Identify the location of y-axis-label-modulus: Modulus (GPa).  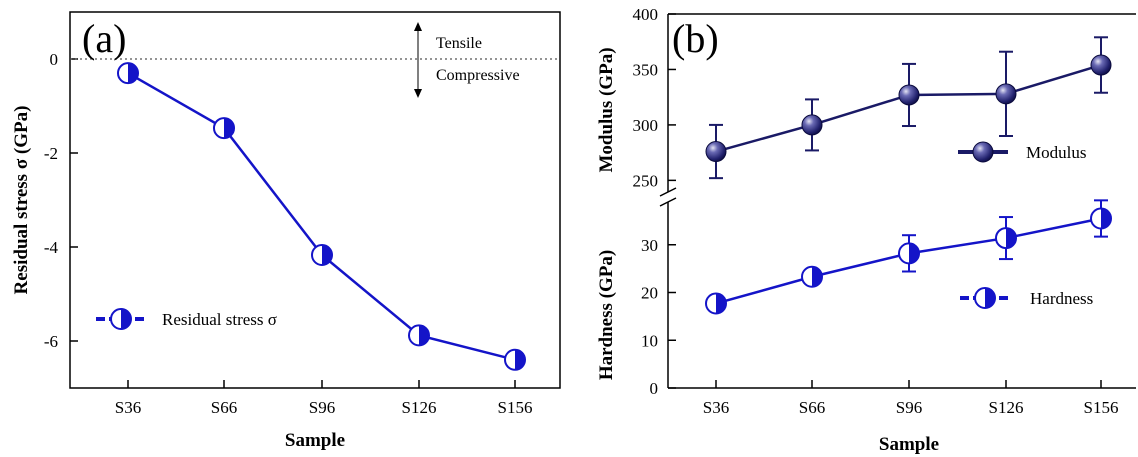
(606, 109).